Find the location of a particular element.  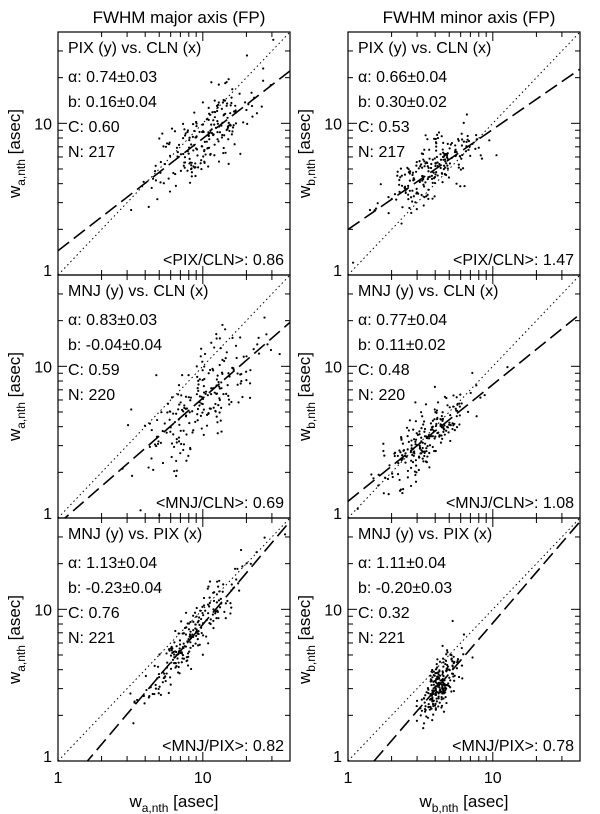

x-axis-label-base: w is located at coordinates (425, 801).